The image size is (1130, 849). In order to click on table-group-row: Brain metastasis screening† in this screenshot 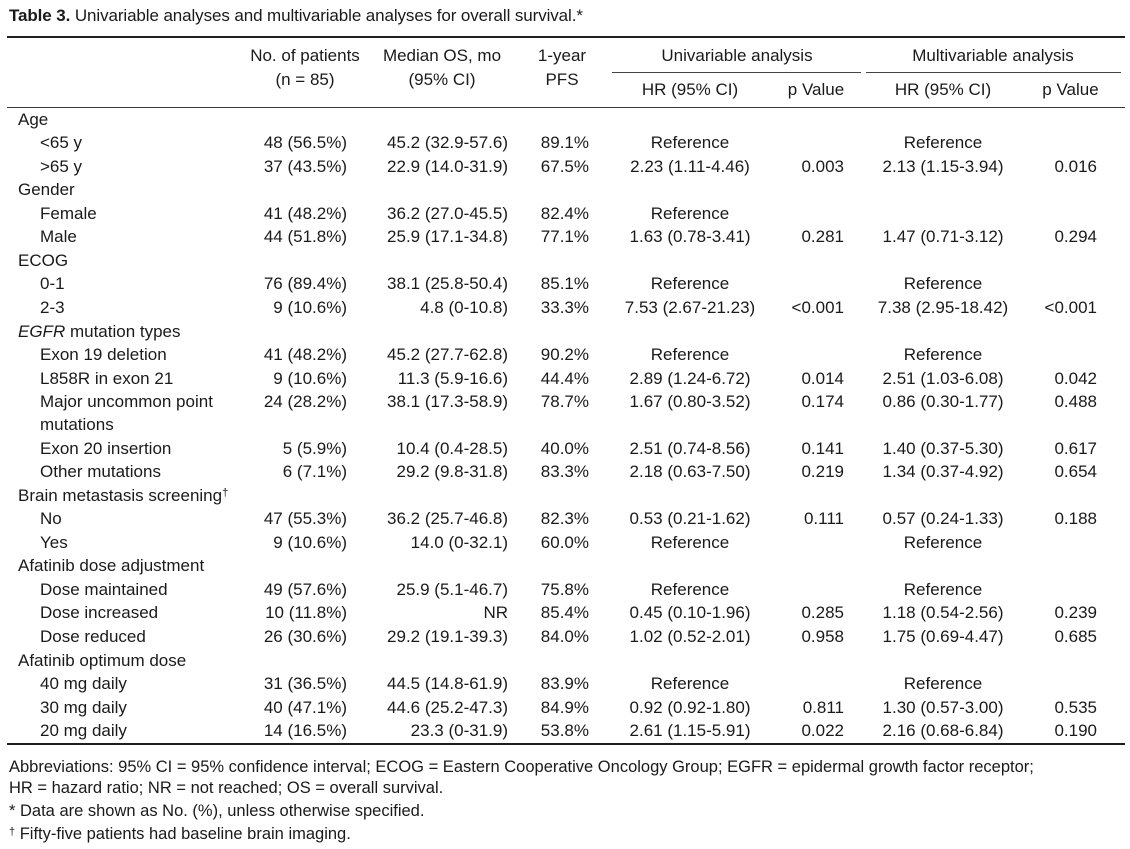, I will do `click(565, 495)`.